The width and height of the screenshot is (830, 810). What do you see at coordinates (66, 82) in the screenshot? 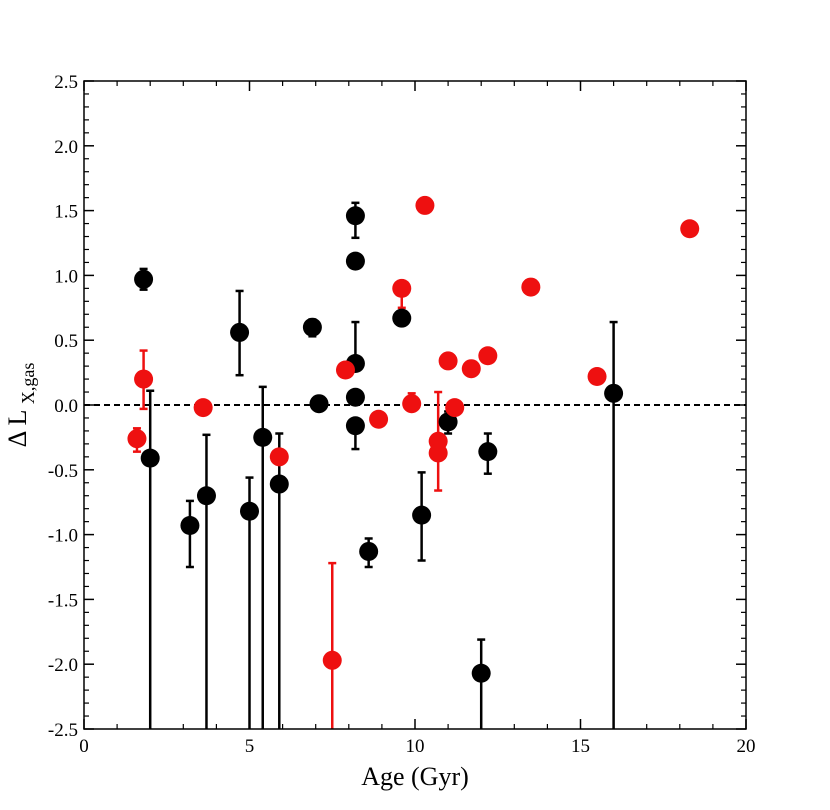
I see `y-tick-label: 2.5` at bounding box center [66, 82].